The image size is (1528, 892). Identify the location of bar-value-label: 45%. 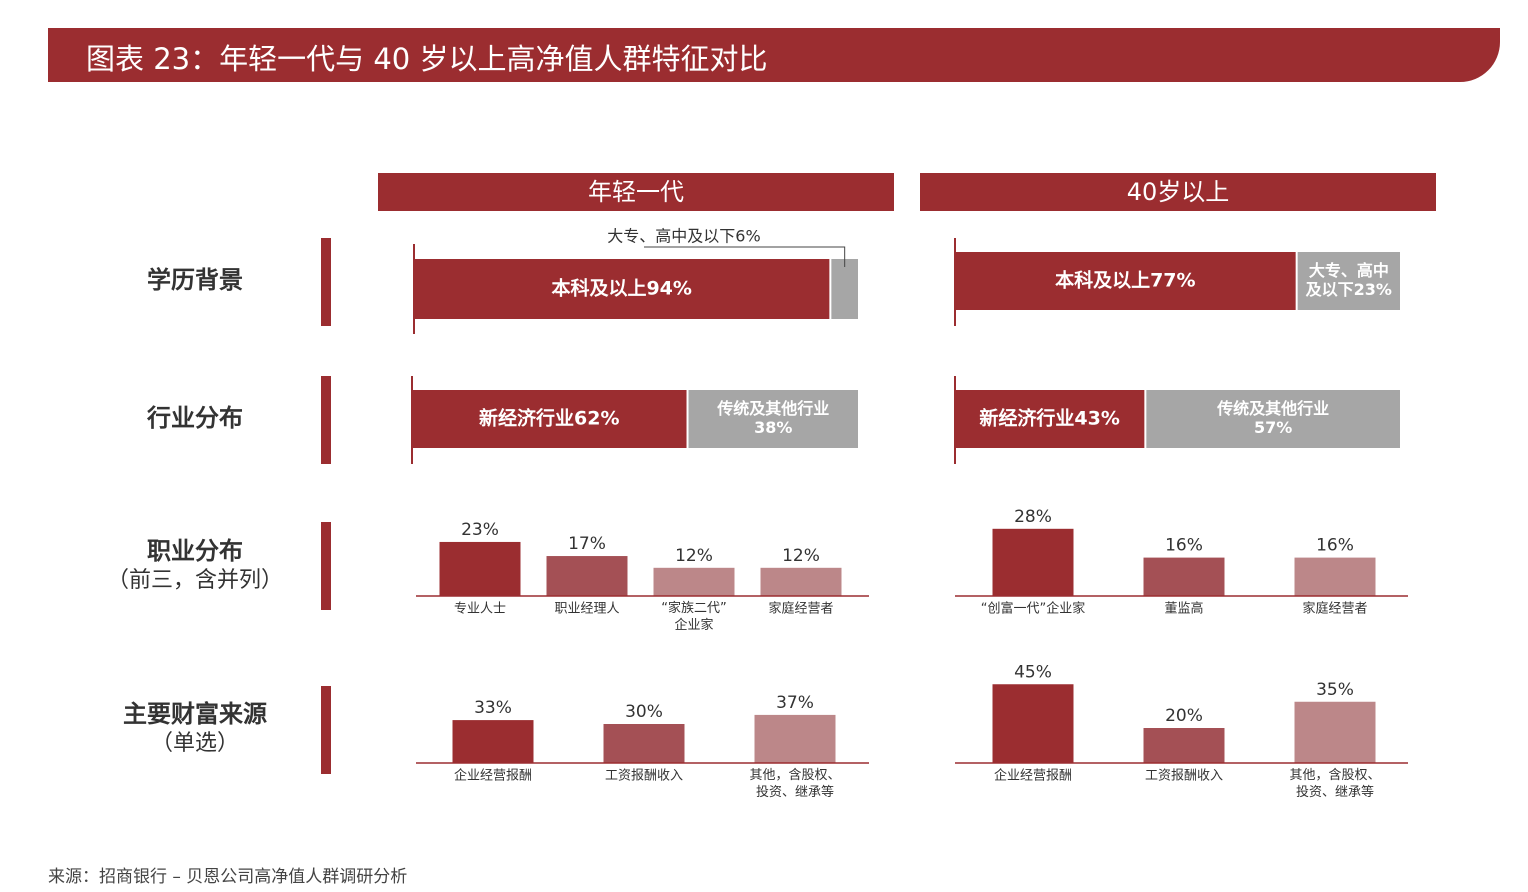
(1033, 672).